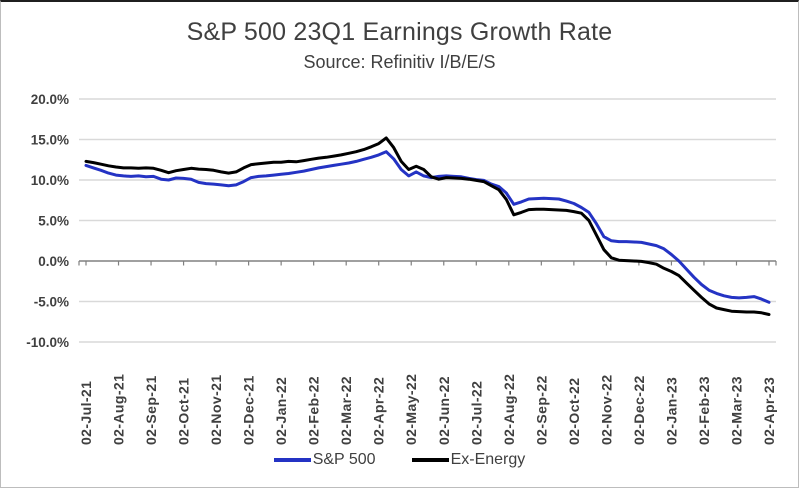  Describe the element at coordinates (488, 459) in the screenshot. I see `legend-label-ex-energy: Ex-Energy` at that location.